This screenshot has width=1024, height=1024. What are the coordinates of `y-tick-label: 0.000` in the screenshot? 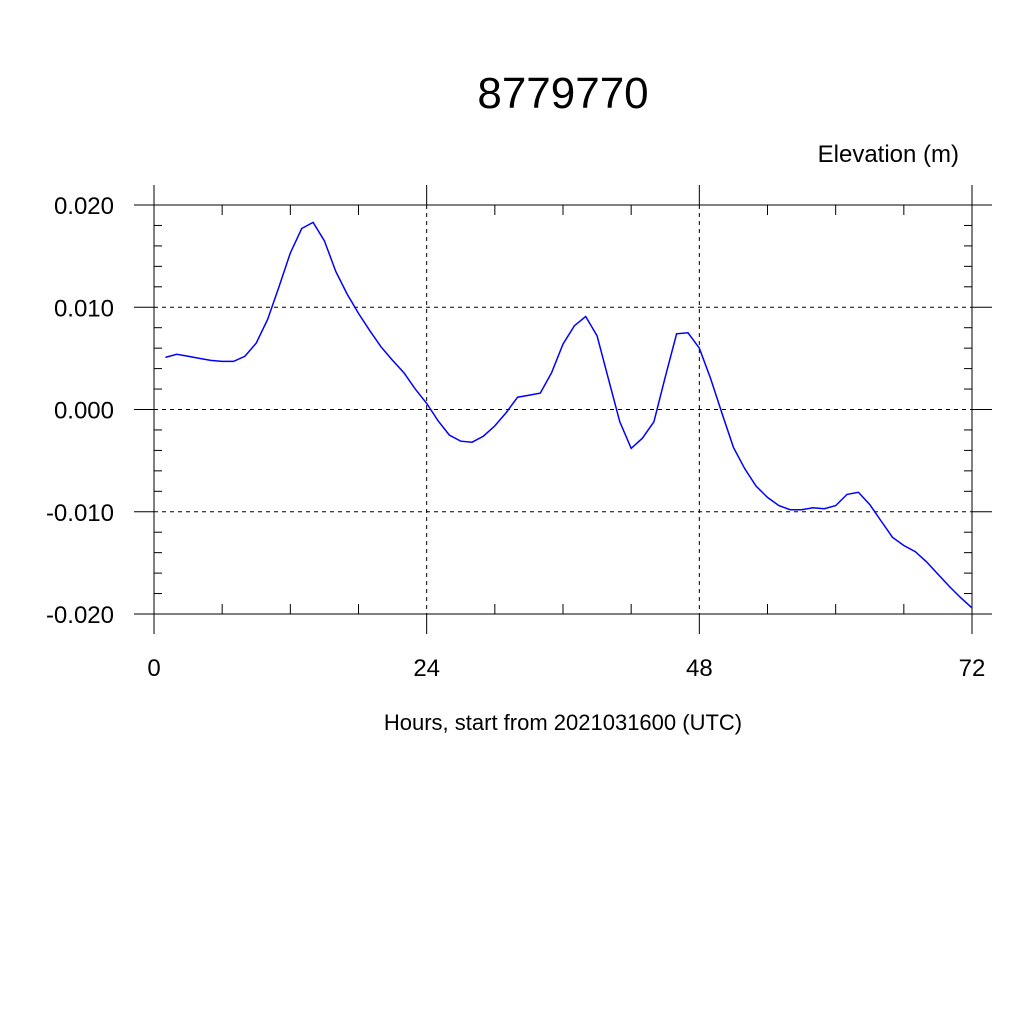 It's located at (84, 411).